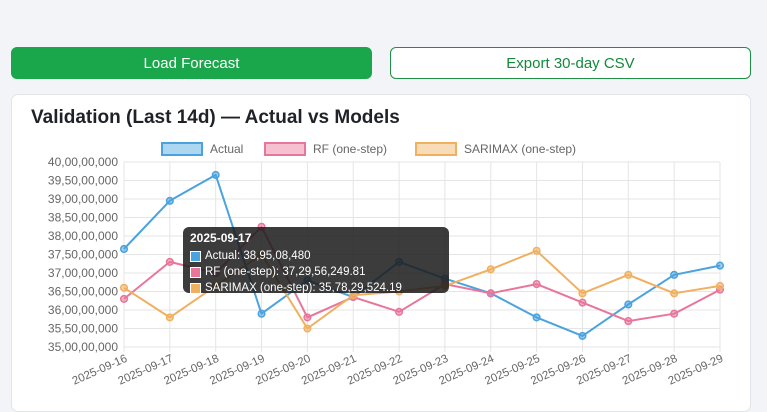  What do you see at coordinates (83, 181) in the screenshot?
I see `y-tick-label: 39,50,00,000` at bounding box center [83, 181].